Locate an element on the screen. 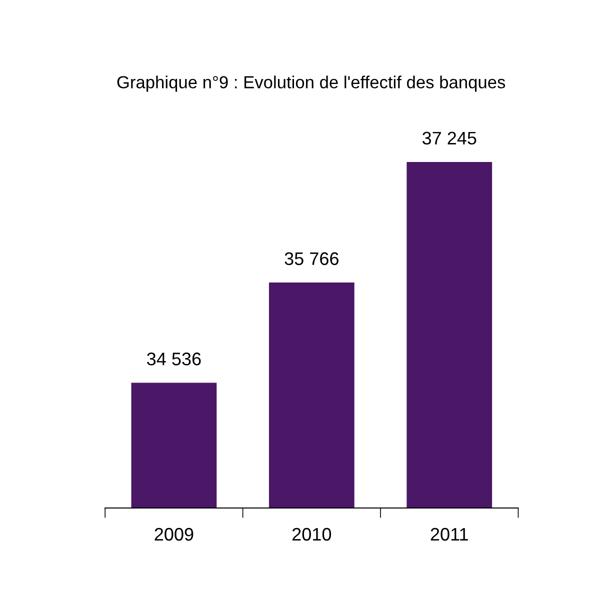  data-label: 37 245 is located at coordinates (449, 138).